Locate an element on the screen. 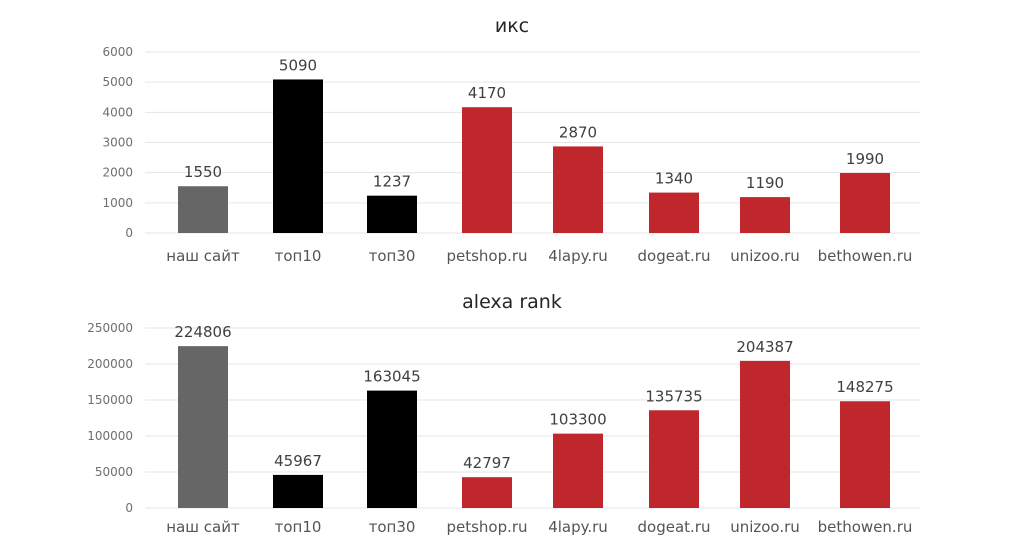 The width and height of the screenshot is (1024, 548). y-tick-label: 4000 is located at coordinates (117, 112).